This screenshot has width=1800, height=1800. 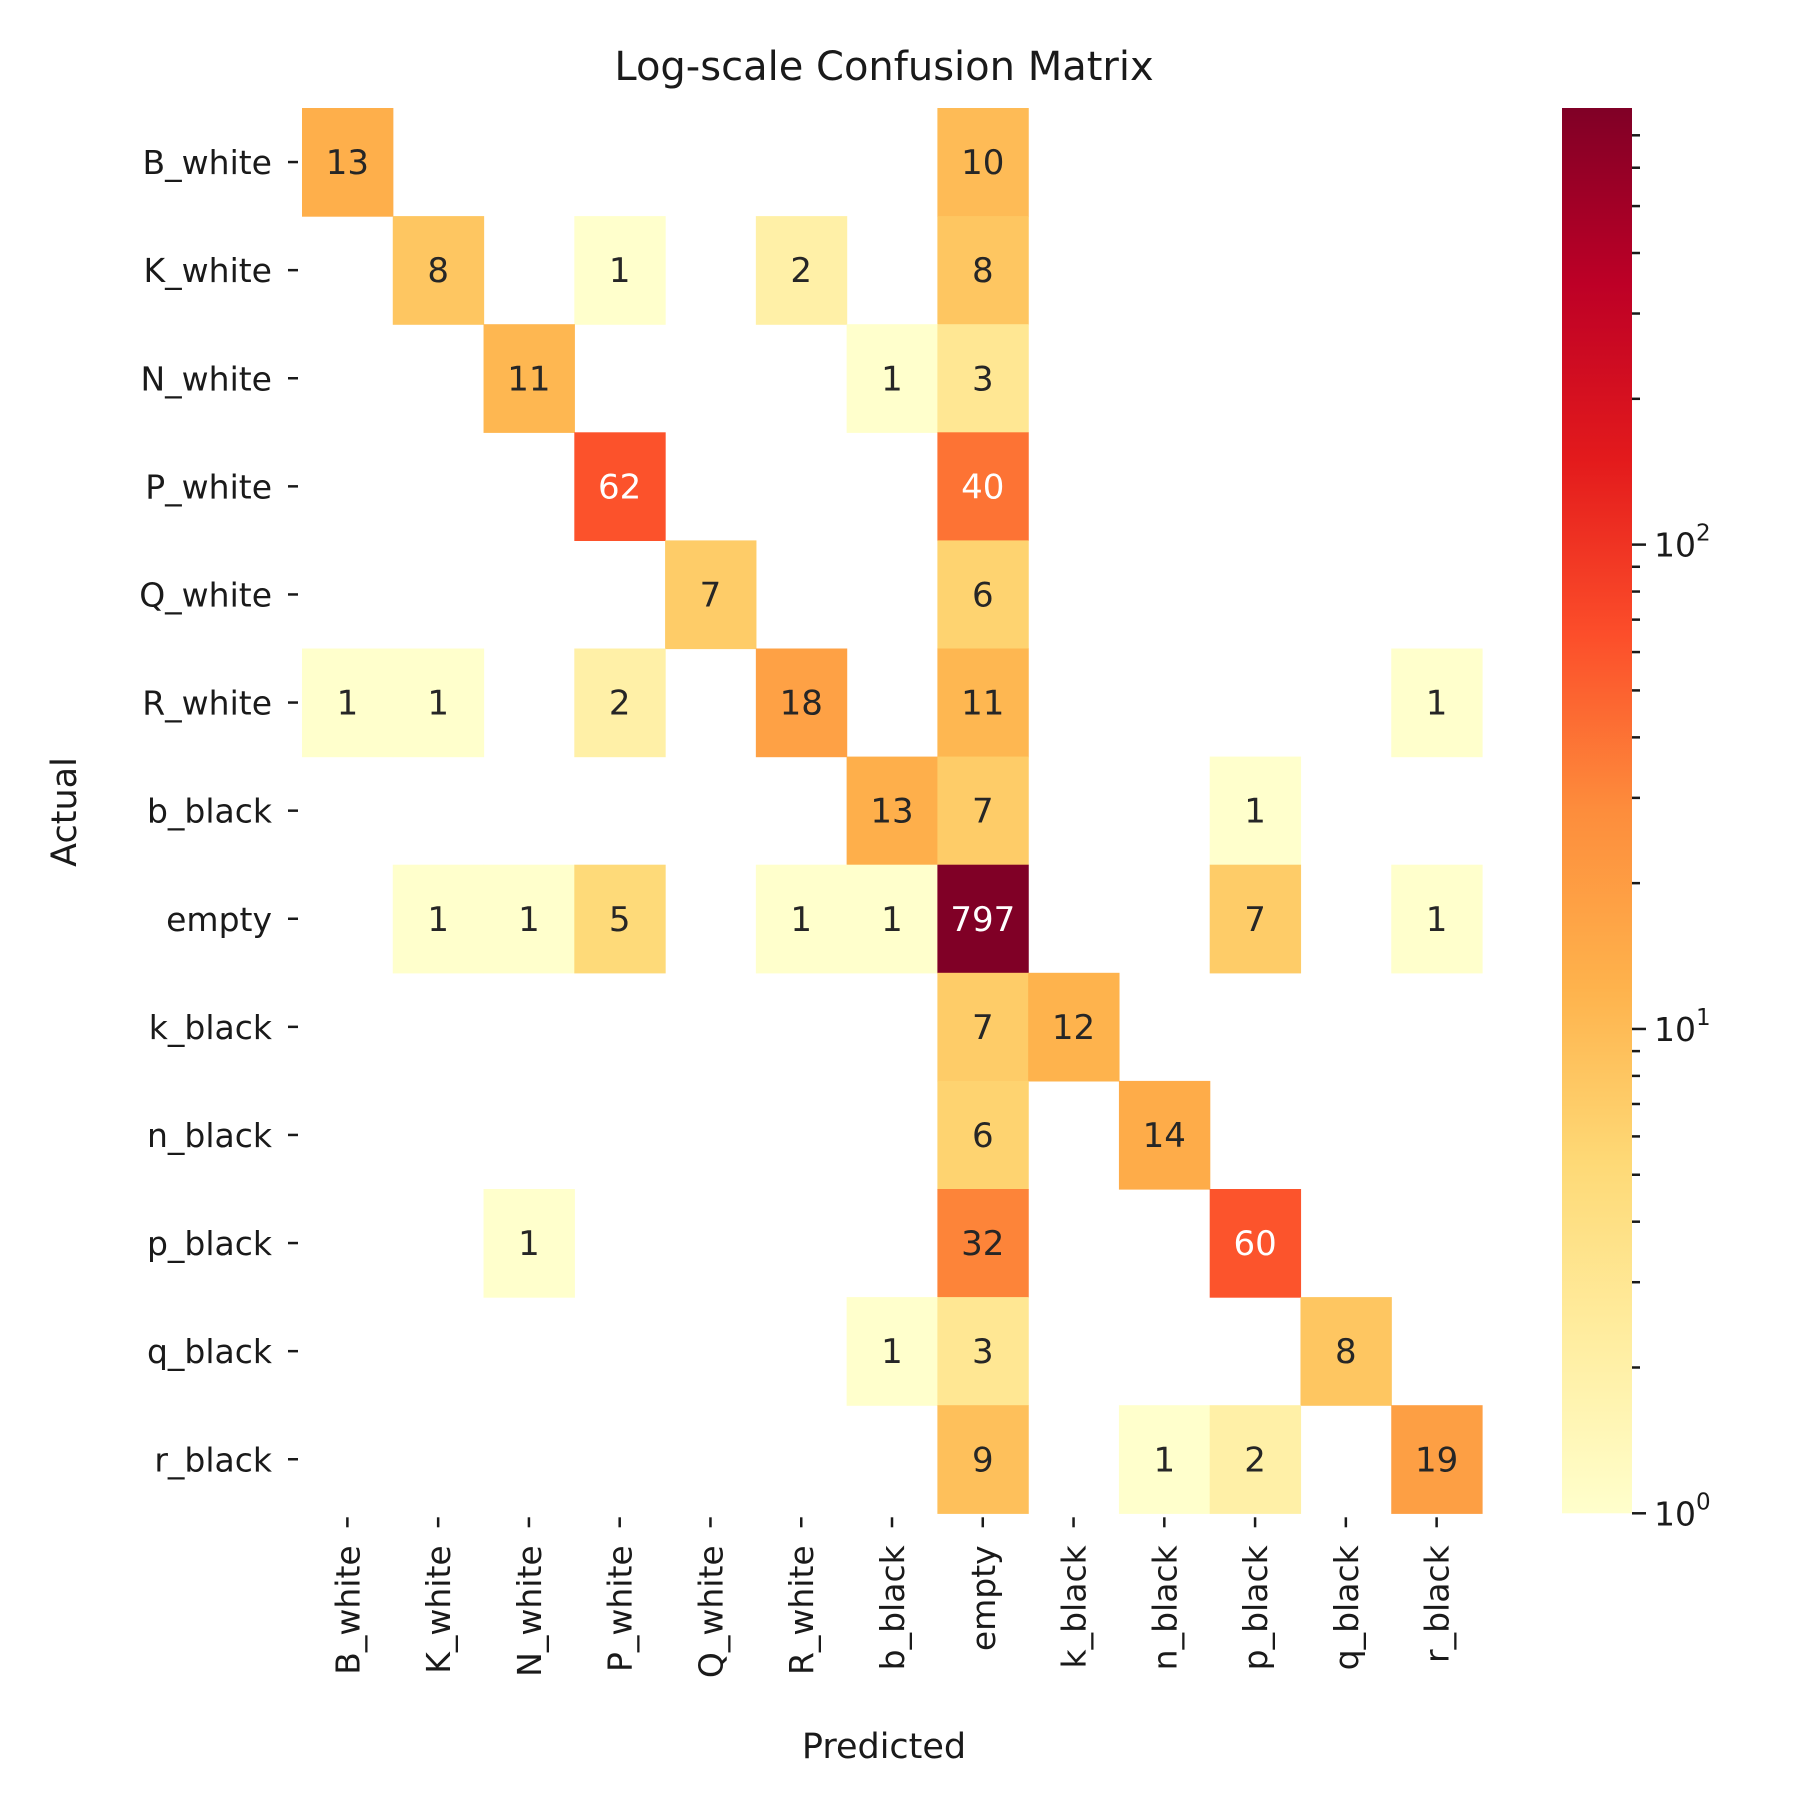 I want to click on colorbar-tick-label: 10¹, so click(x=1682, y=1027).